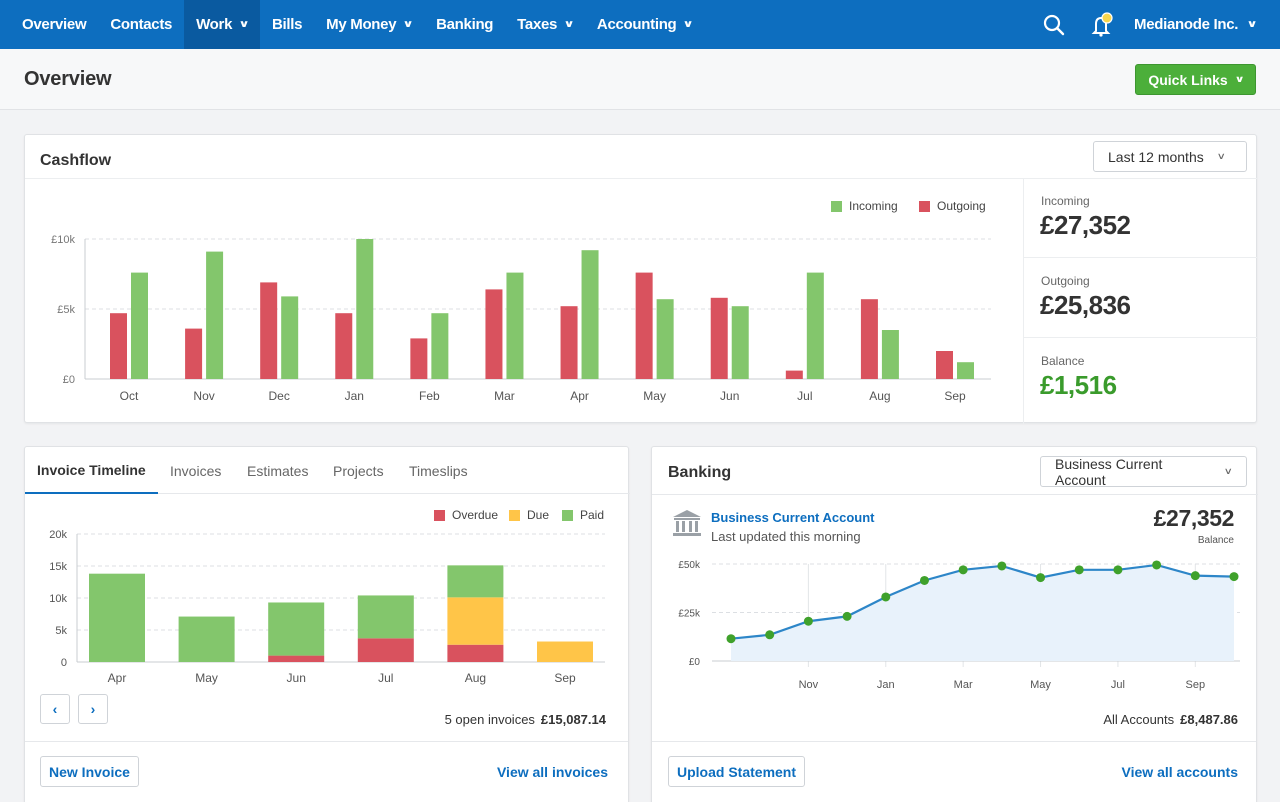 The width and height of the screenshot is (1280, 802). What do you see at coordinates (545, 24) in the screenshot?
I see `nav-item-taxes: Taxes ∨` at bounding box center [545, 24].